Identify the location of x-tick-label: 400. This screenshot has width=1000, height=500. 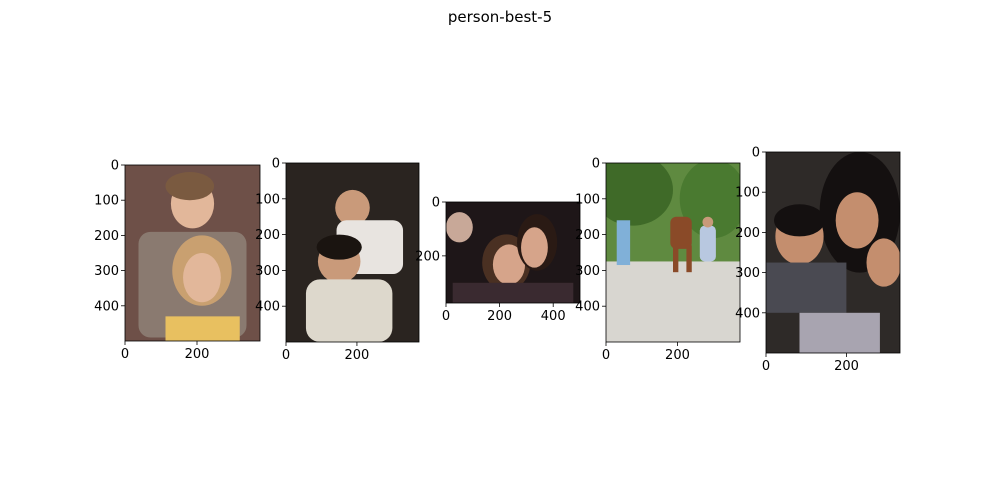
(553, 316).